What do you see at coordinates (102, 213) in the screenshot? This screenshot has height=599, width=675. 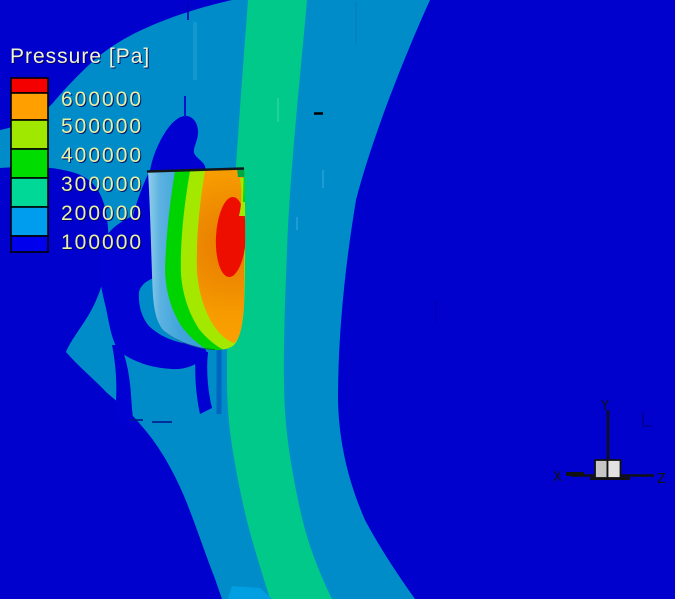 I see `legend-tick-label: 200000` at bounding box center [102, 213].